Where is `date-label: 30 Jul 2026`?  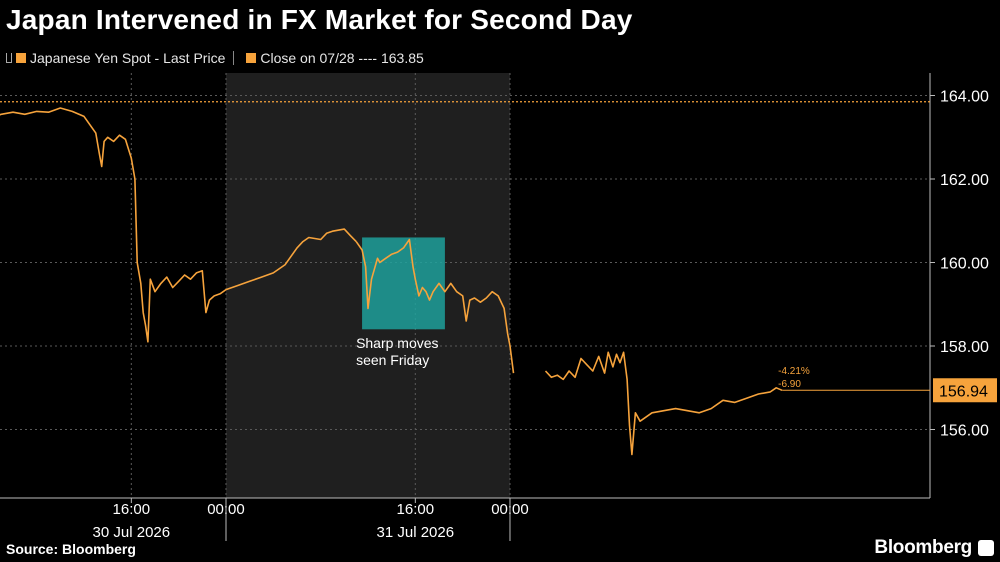 date-label: 30 Jul 2026 is located at coordinates (132, 532).